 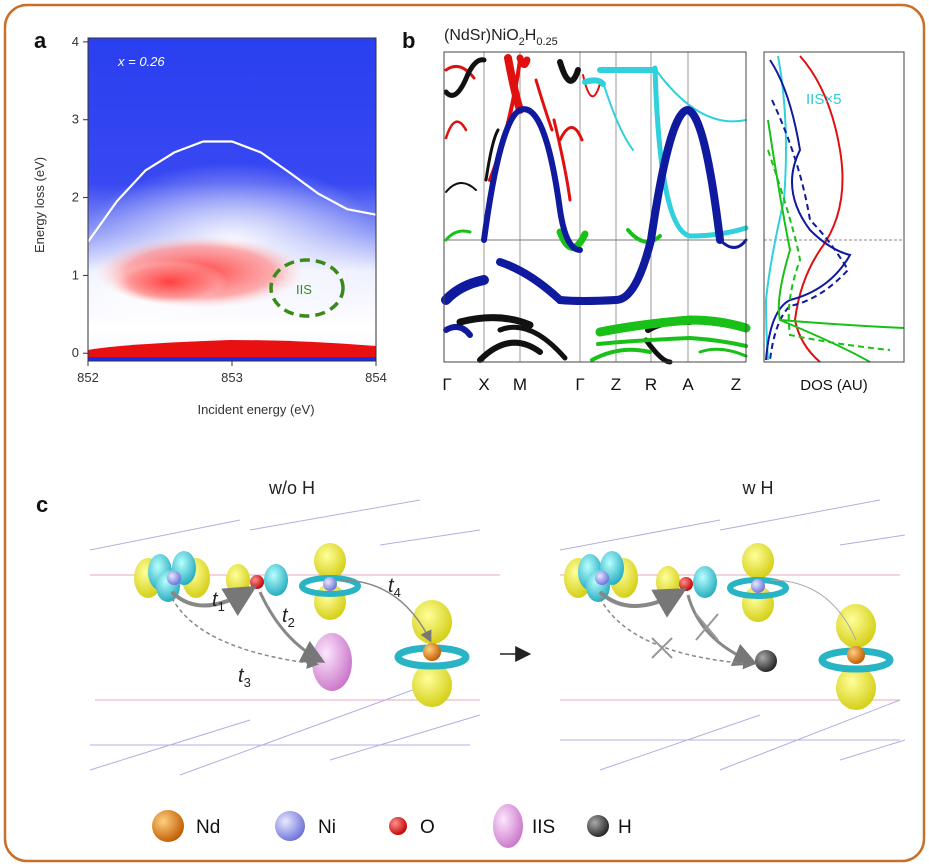 I want to click on ni-dz2-orbital-left, so click(x=330, y=581).